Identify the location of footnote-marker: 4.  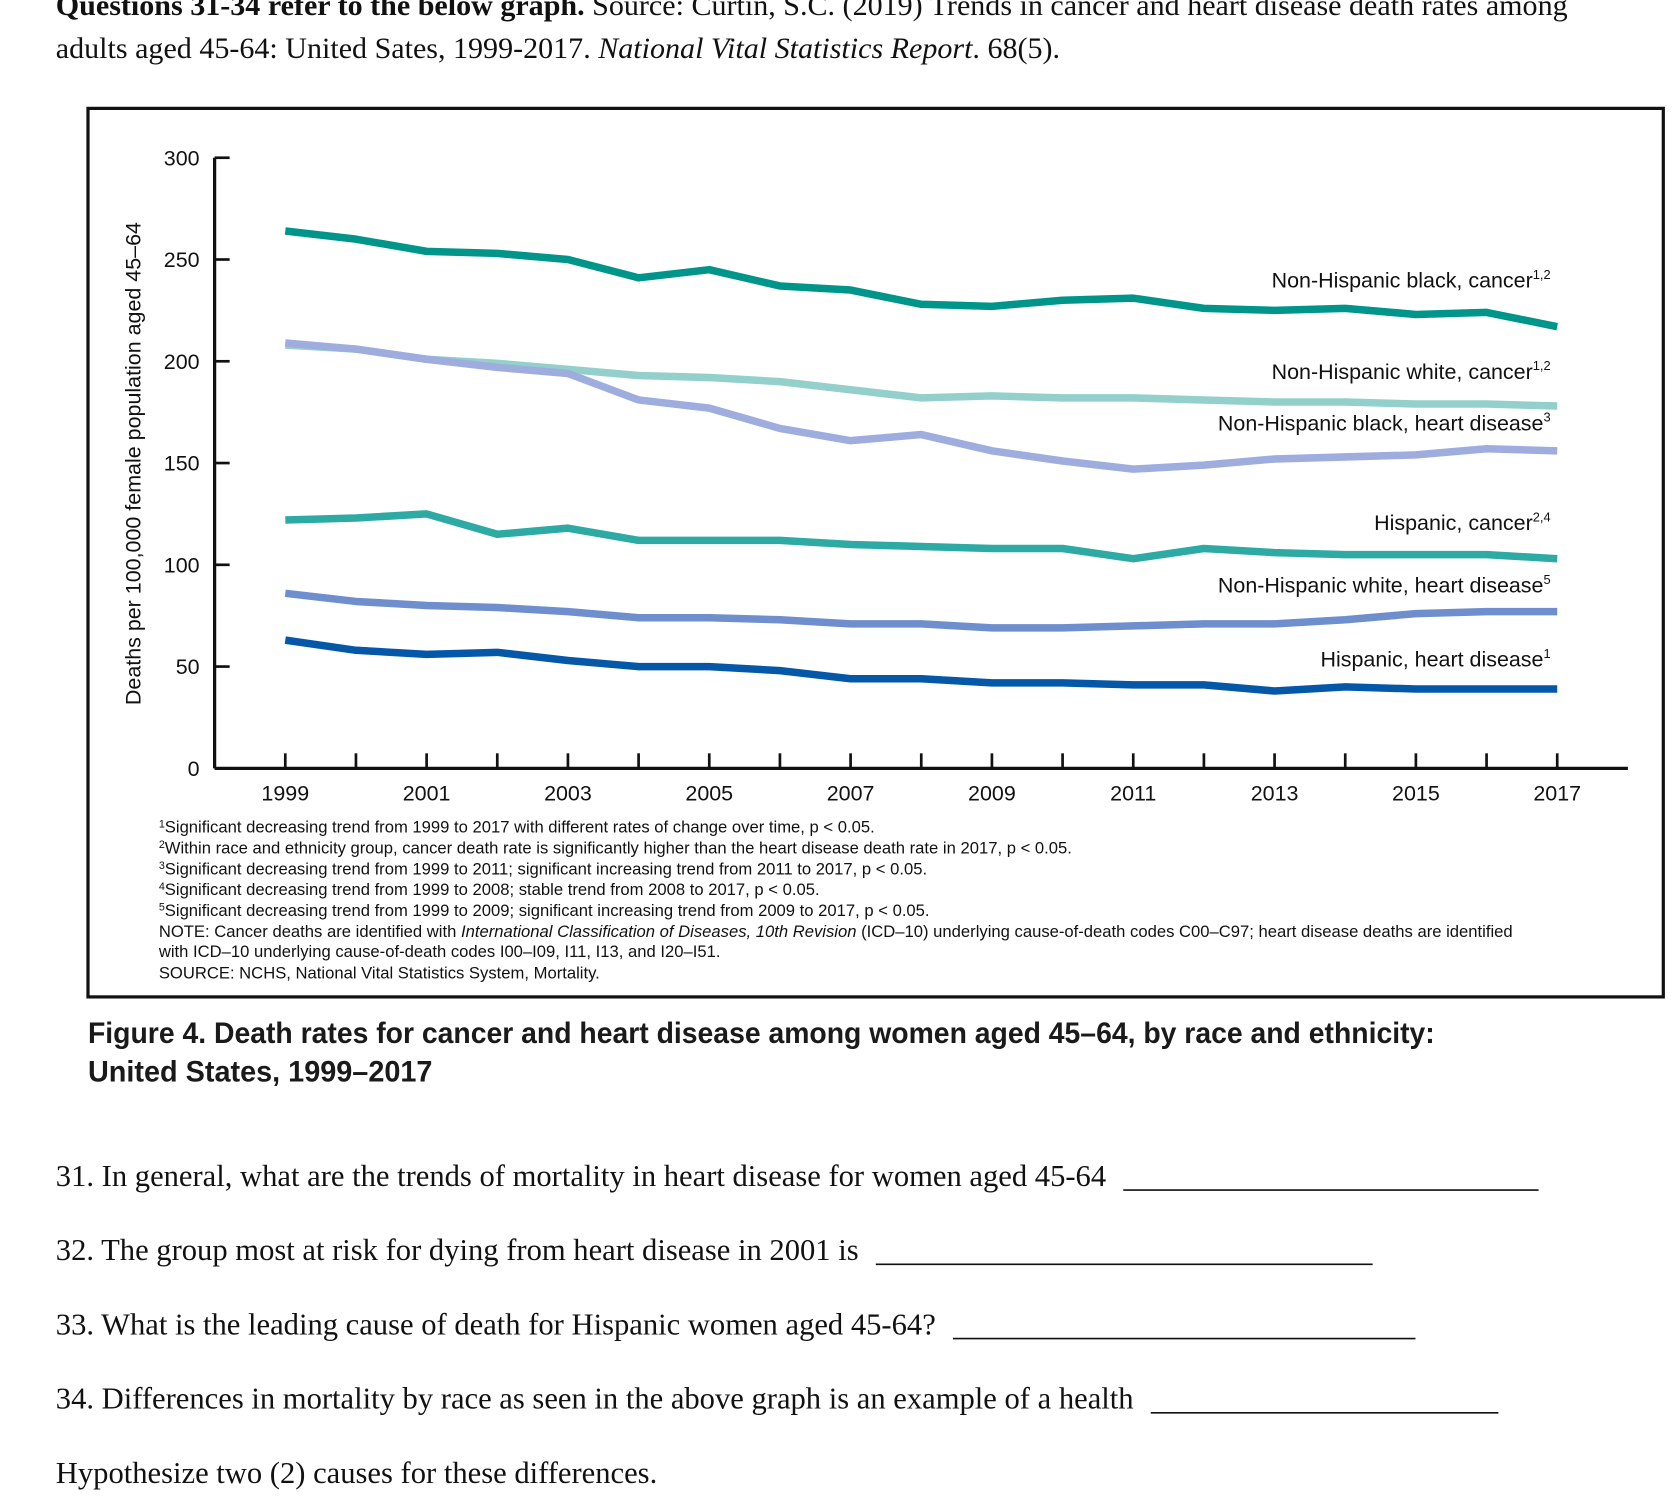
(162, 887).